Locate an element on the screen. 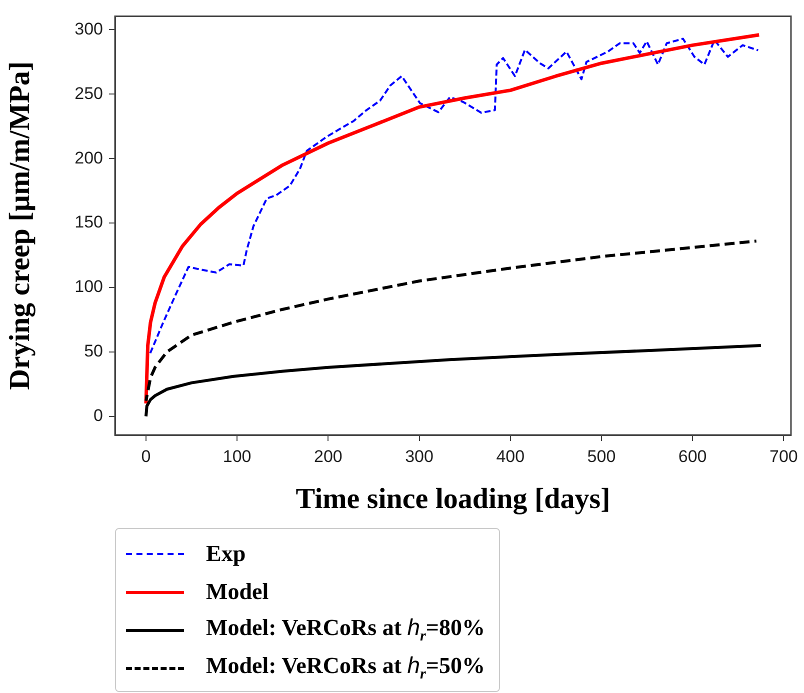 The height and width of the screenshot is (693, 804). y-tick-label: 100 is located at coordinates (88, 286).